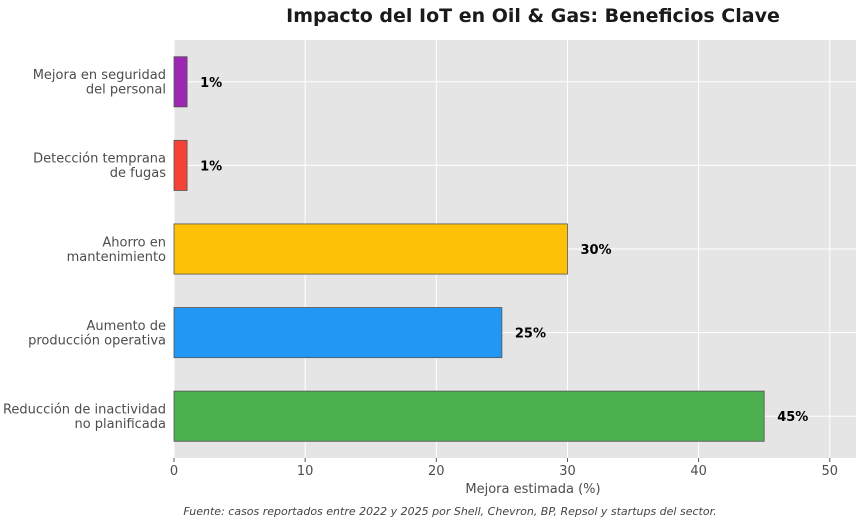 The height and width of the screenshot is (530, 857). I want to click on bar-value-label: 45%, so click(792, 417).